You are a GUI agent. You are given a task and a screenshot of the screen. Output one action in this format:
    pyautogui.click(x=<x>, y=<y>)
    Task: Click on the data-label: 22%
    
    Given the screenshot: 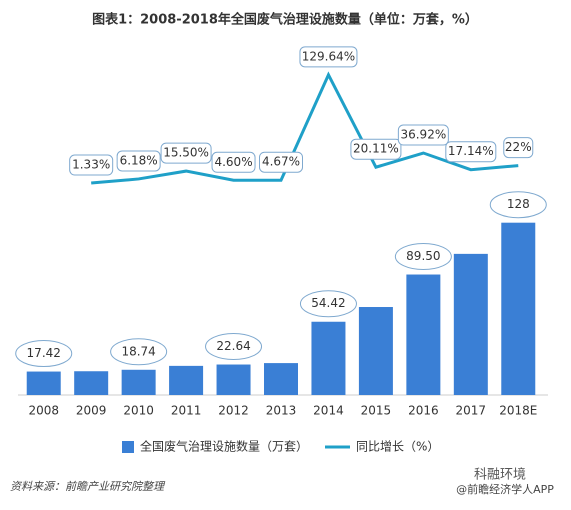 What is the action you would take?
    pyautogui.click(x=518, y=147)
    